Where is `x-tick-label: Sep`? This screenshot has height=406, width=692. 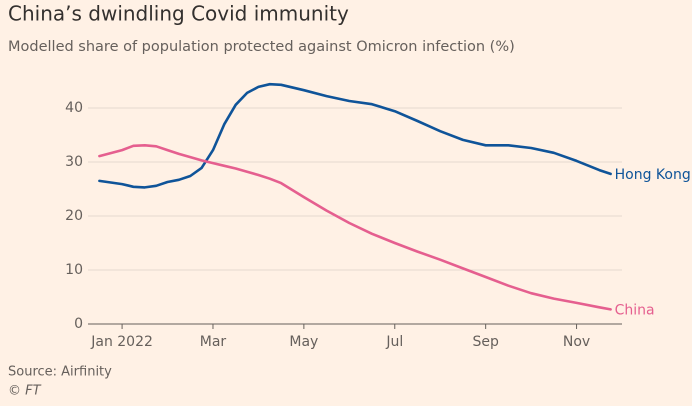 x-tick-label: Sep is located at coordinates (485, 342).